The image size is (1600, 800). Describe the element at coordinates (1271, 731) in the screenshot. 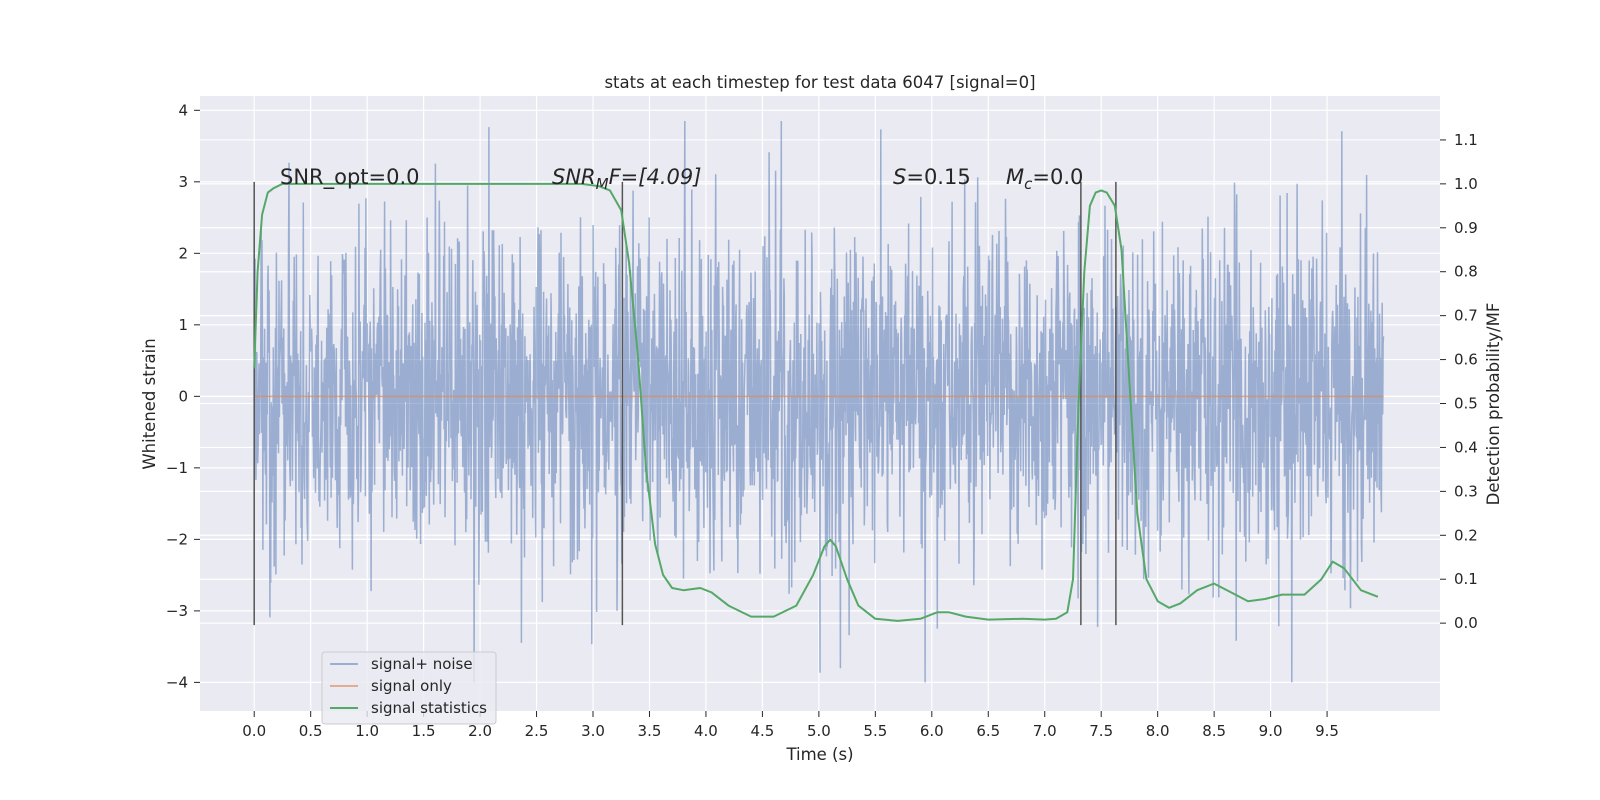

I see `x-tick-label: 9.0` at that location.